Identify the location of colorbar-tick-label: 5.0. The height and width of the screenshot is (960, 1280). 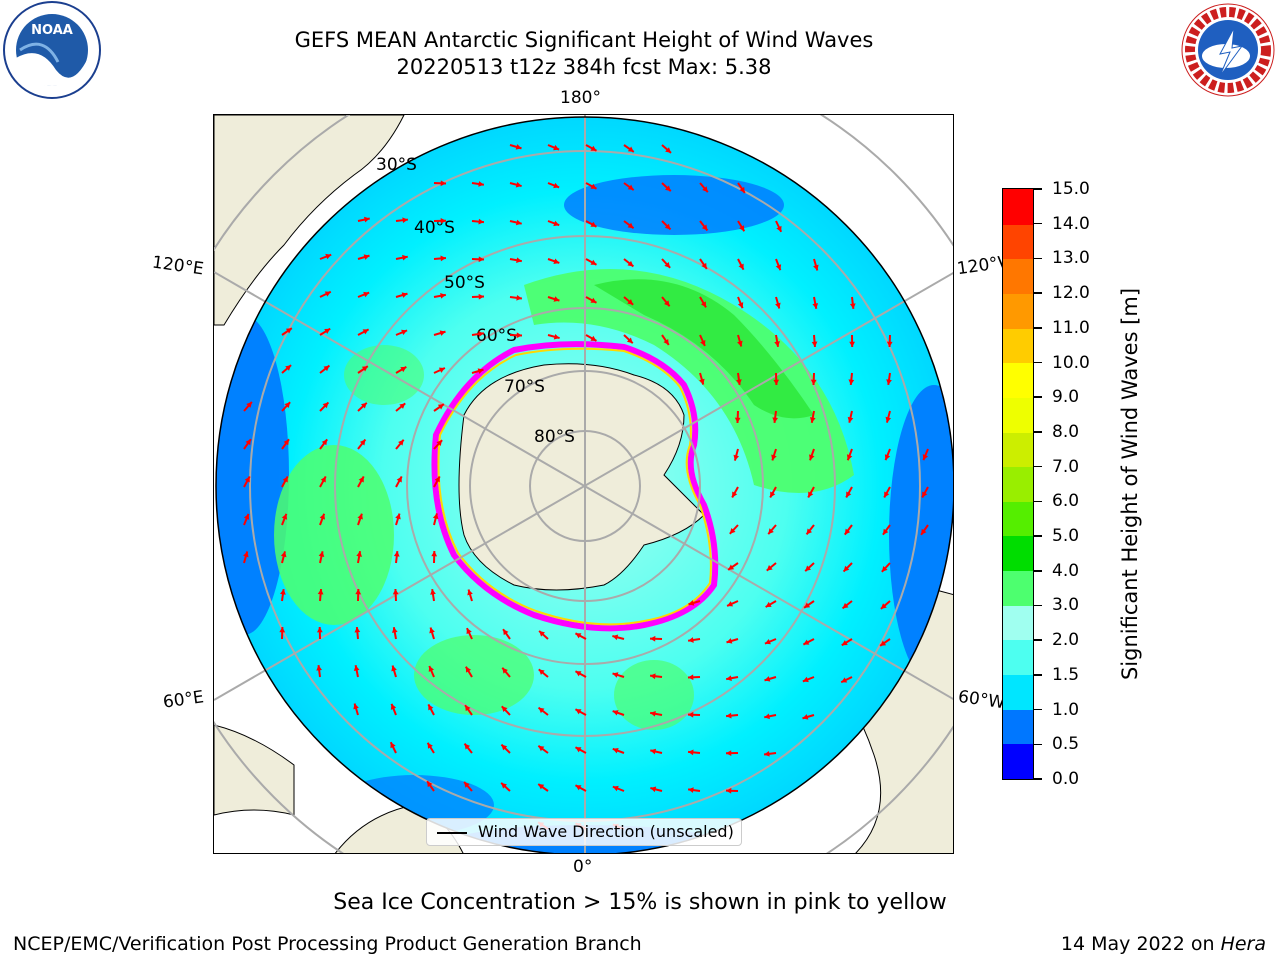
(1066, 536).